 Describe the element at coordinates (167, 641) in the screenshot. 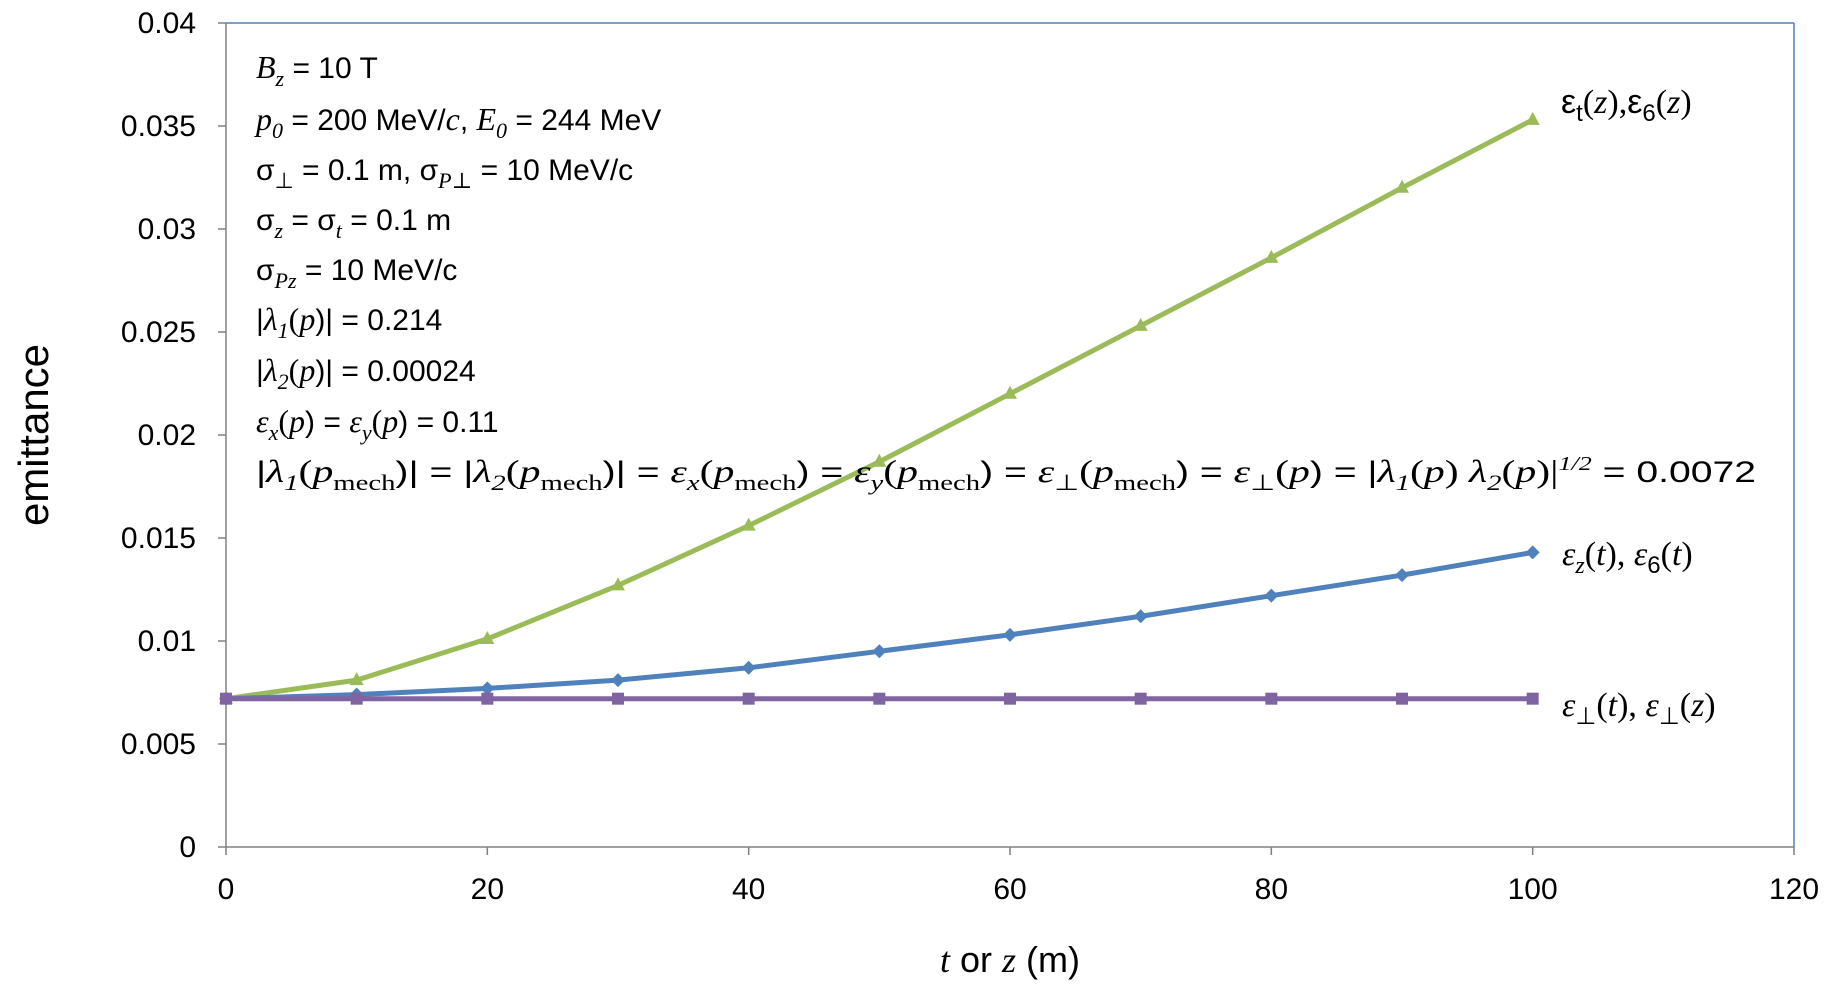

I see `y-tick-label: 0.01` at that location.